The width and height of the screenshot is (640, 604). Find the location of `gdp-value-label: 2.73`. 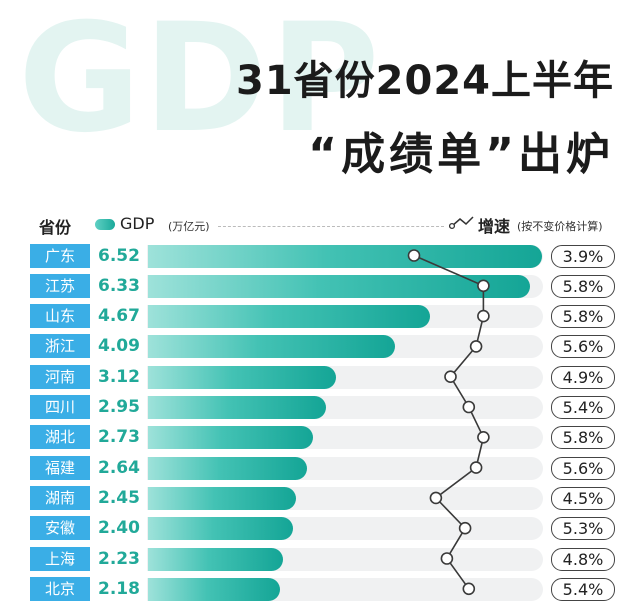

gdp-value-label: 2.73 is located at coordinates (119, 437).